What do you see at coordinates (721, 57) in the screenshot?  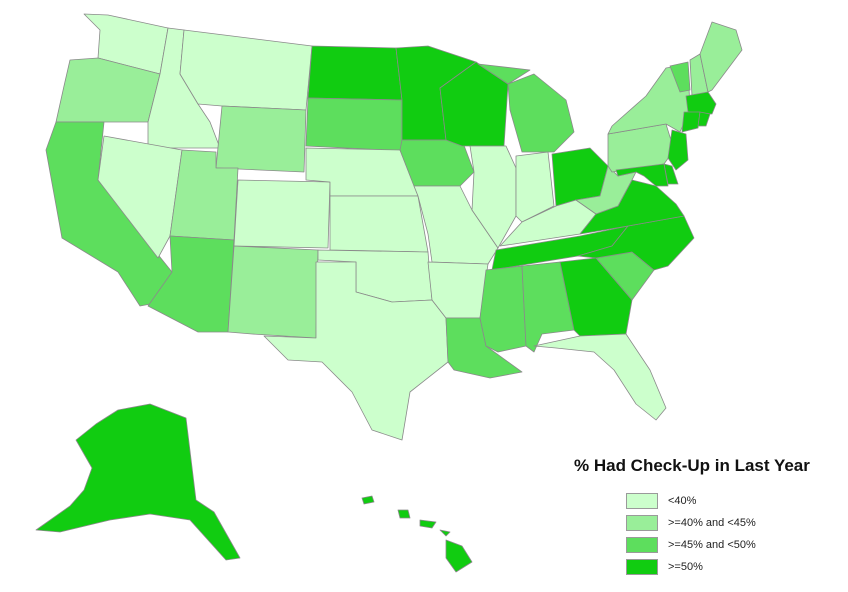 I see `state-ME` at bounding box center [721, 57].